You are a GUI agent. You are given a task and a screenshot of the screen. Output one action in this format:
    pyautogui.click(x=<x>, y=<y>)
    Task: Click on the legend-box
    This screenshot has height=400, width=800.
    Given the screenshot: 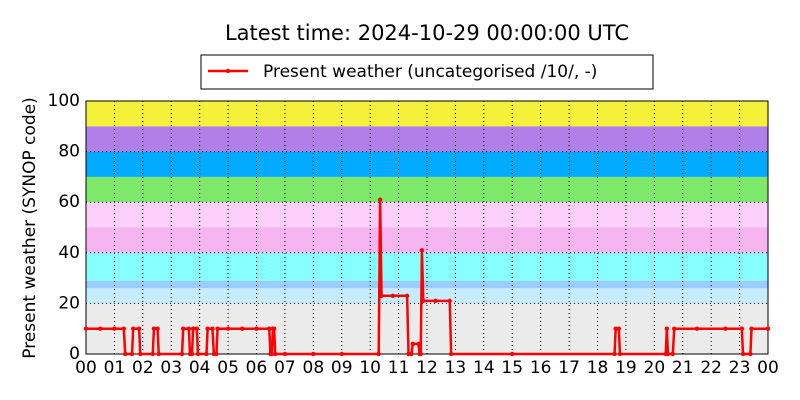 What is the action you would take?
    pyautogui.click(x=427, y=72)
    